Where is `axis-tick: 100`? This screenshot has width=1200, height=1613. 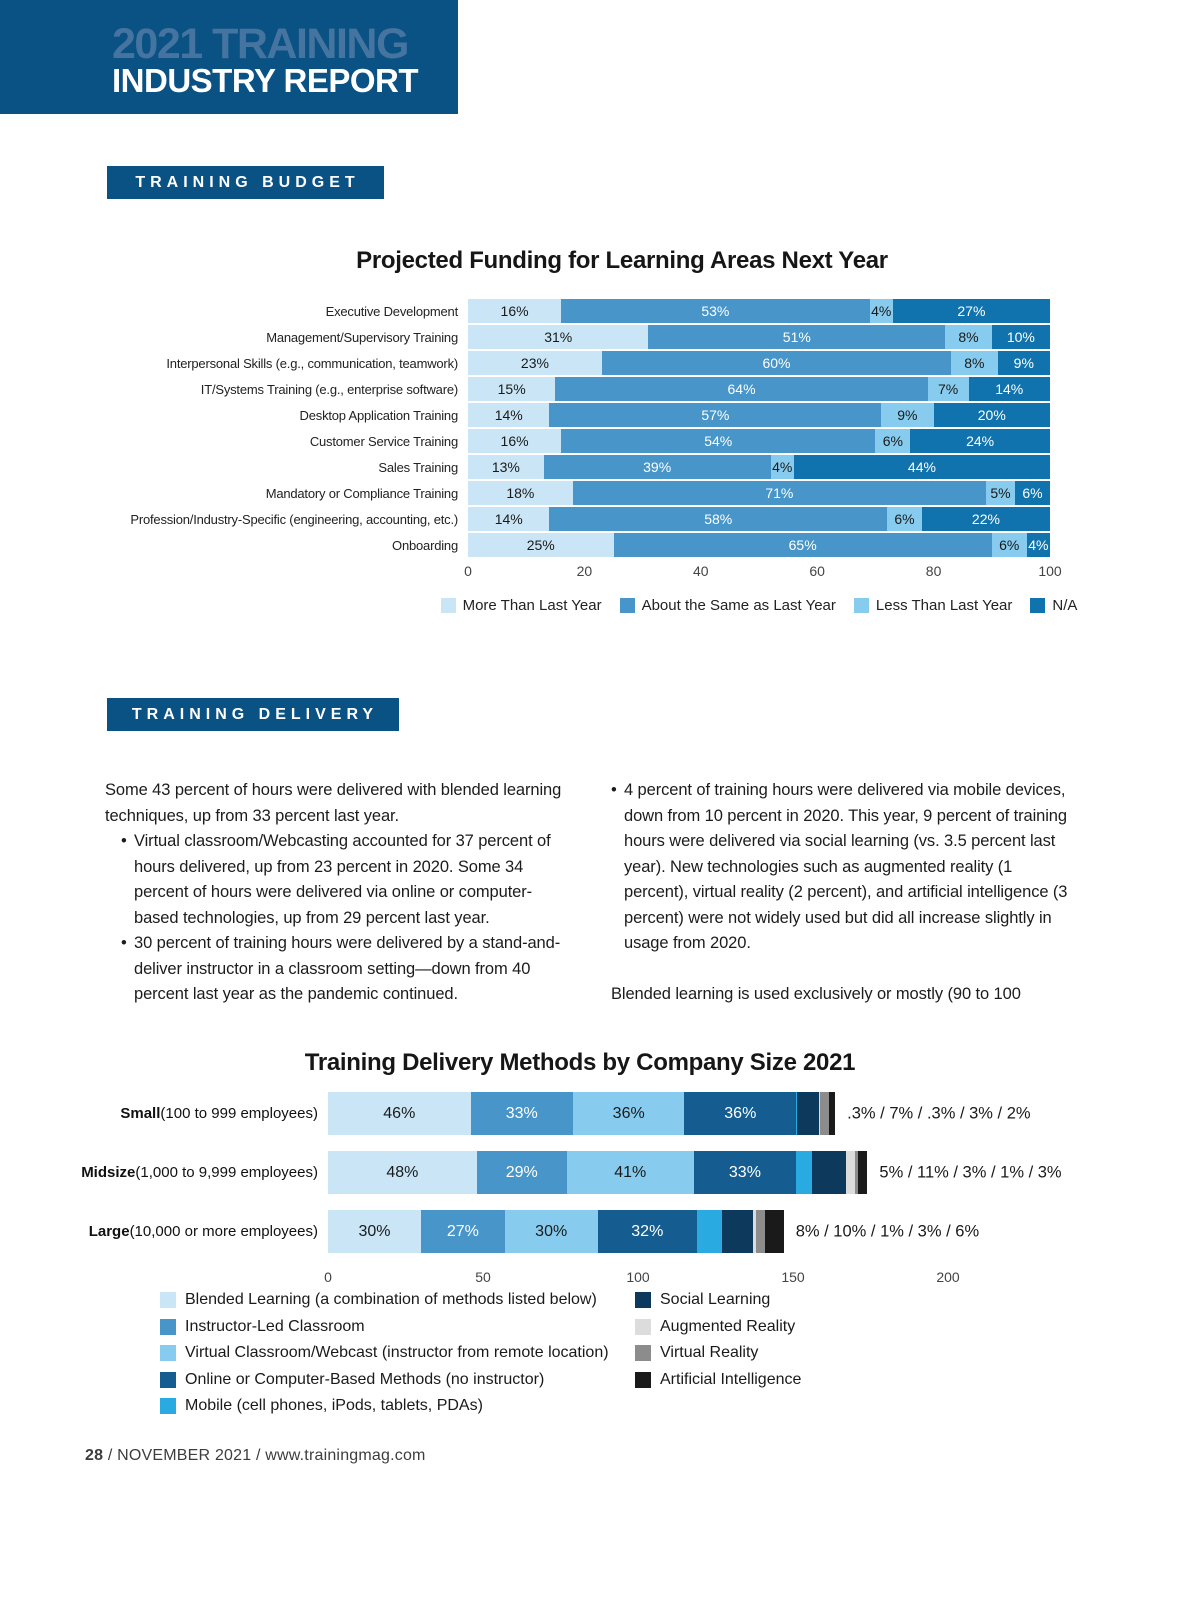
axis-tick: 100 is located at coordinates (638, 1277).